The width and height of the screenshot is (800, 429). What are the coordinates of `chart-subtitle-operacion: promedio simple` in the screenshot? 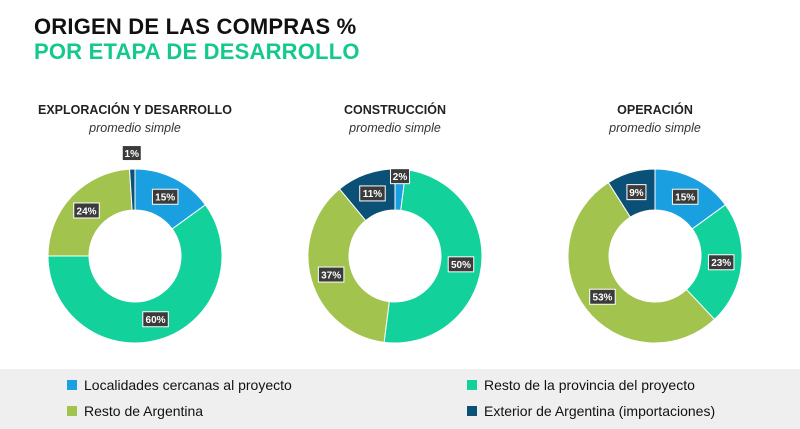 It's located at (655, 128).